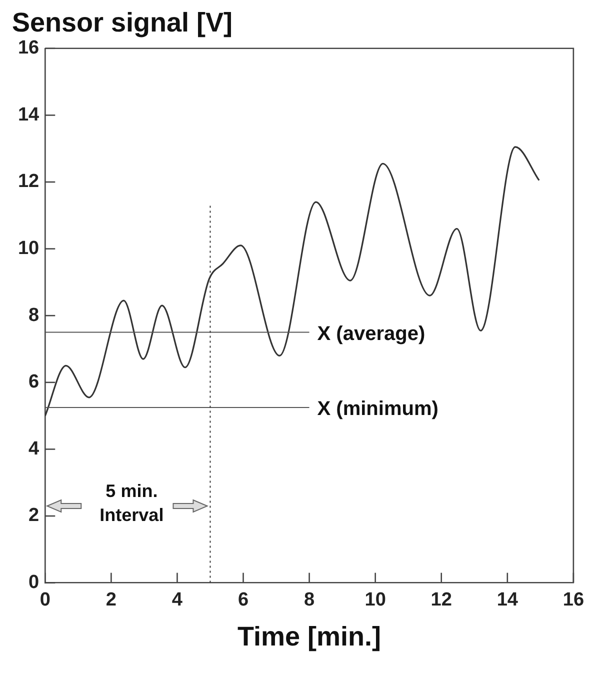 This screenshot has width=598, height=673. Describe the element at coordinates (573, 599) in the screenshot. I see `x-tick-label: 16` at that location.